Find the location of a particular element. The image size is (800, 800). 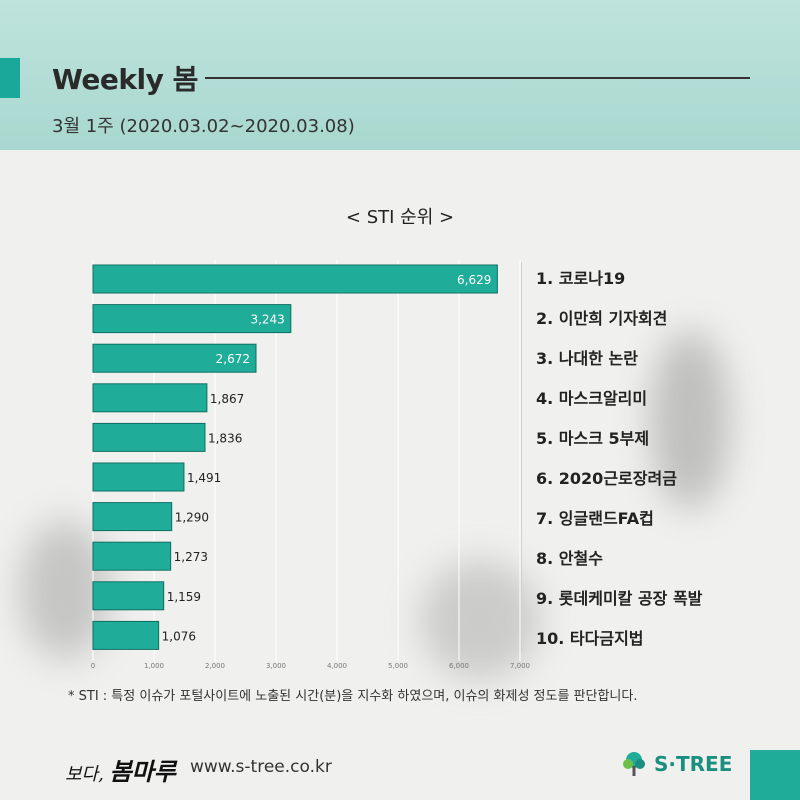

bar-value-label: 1,491 is located at coordinates (204, 478).